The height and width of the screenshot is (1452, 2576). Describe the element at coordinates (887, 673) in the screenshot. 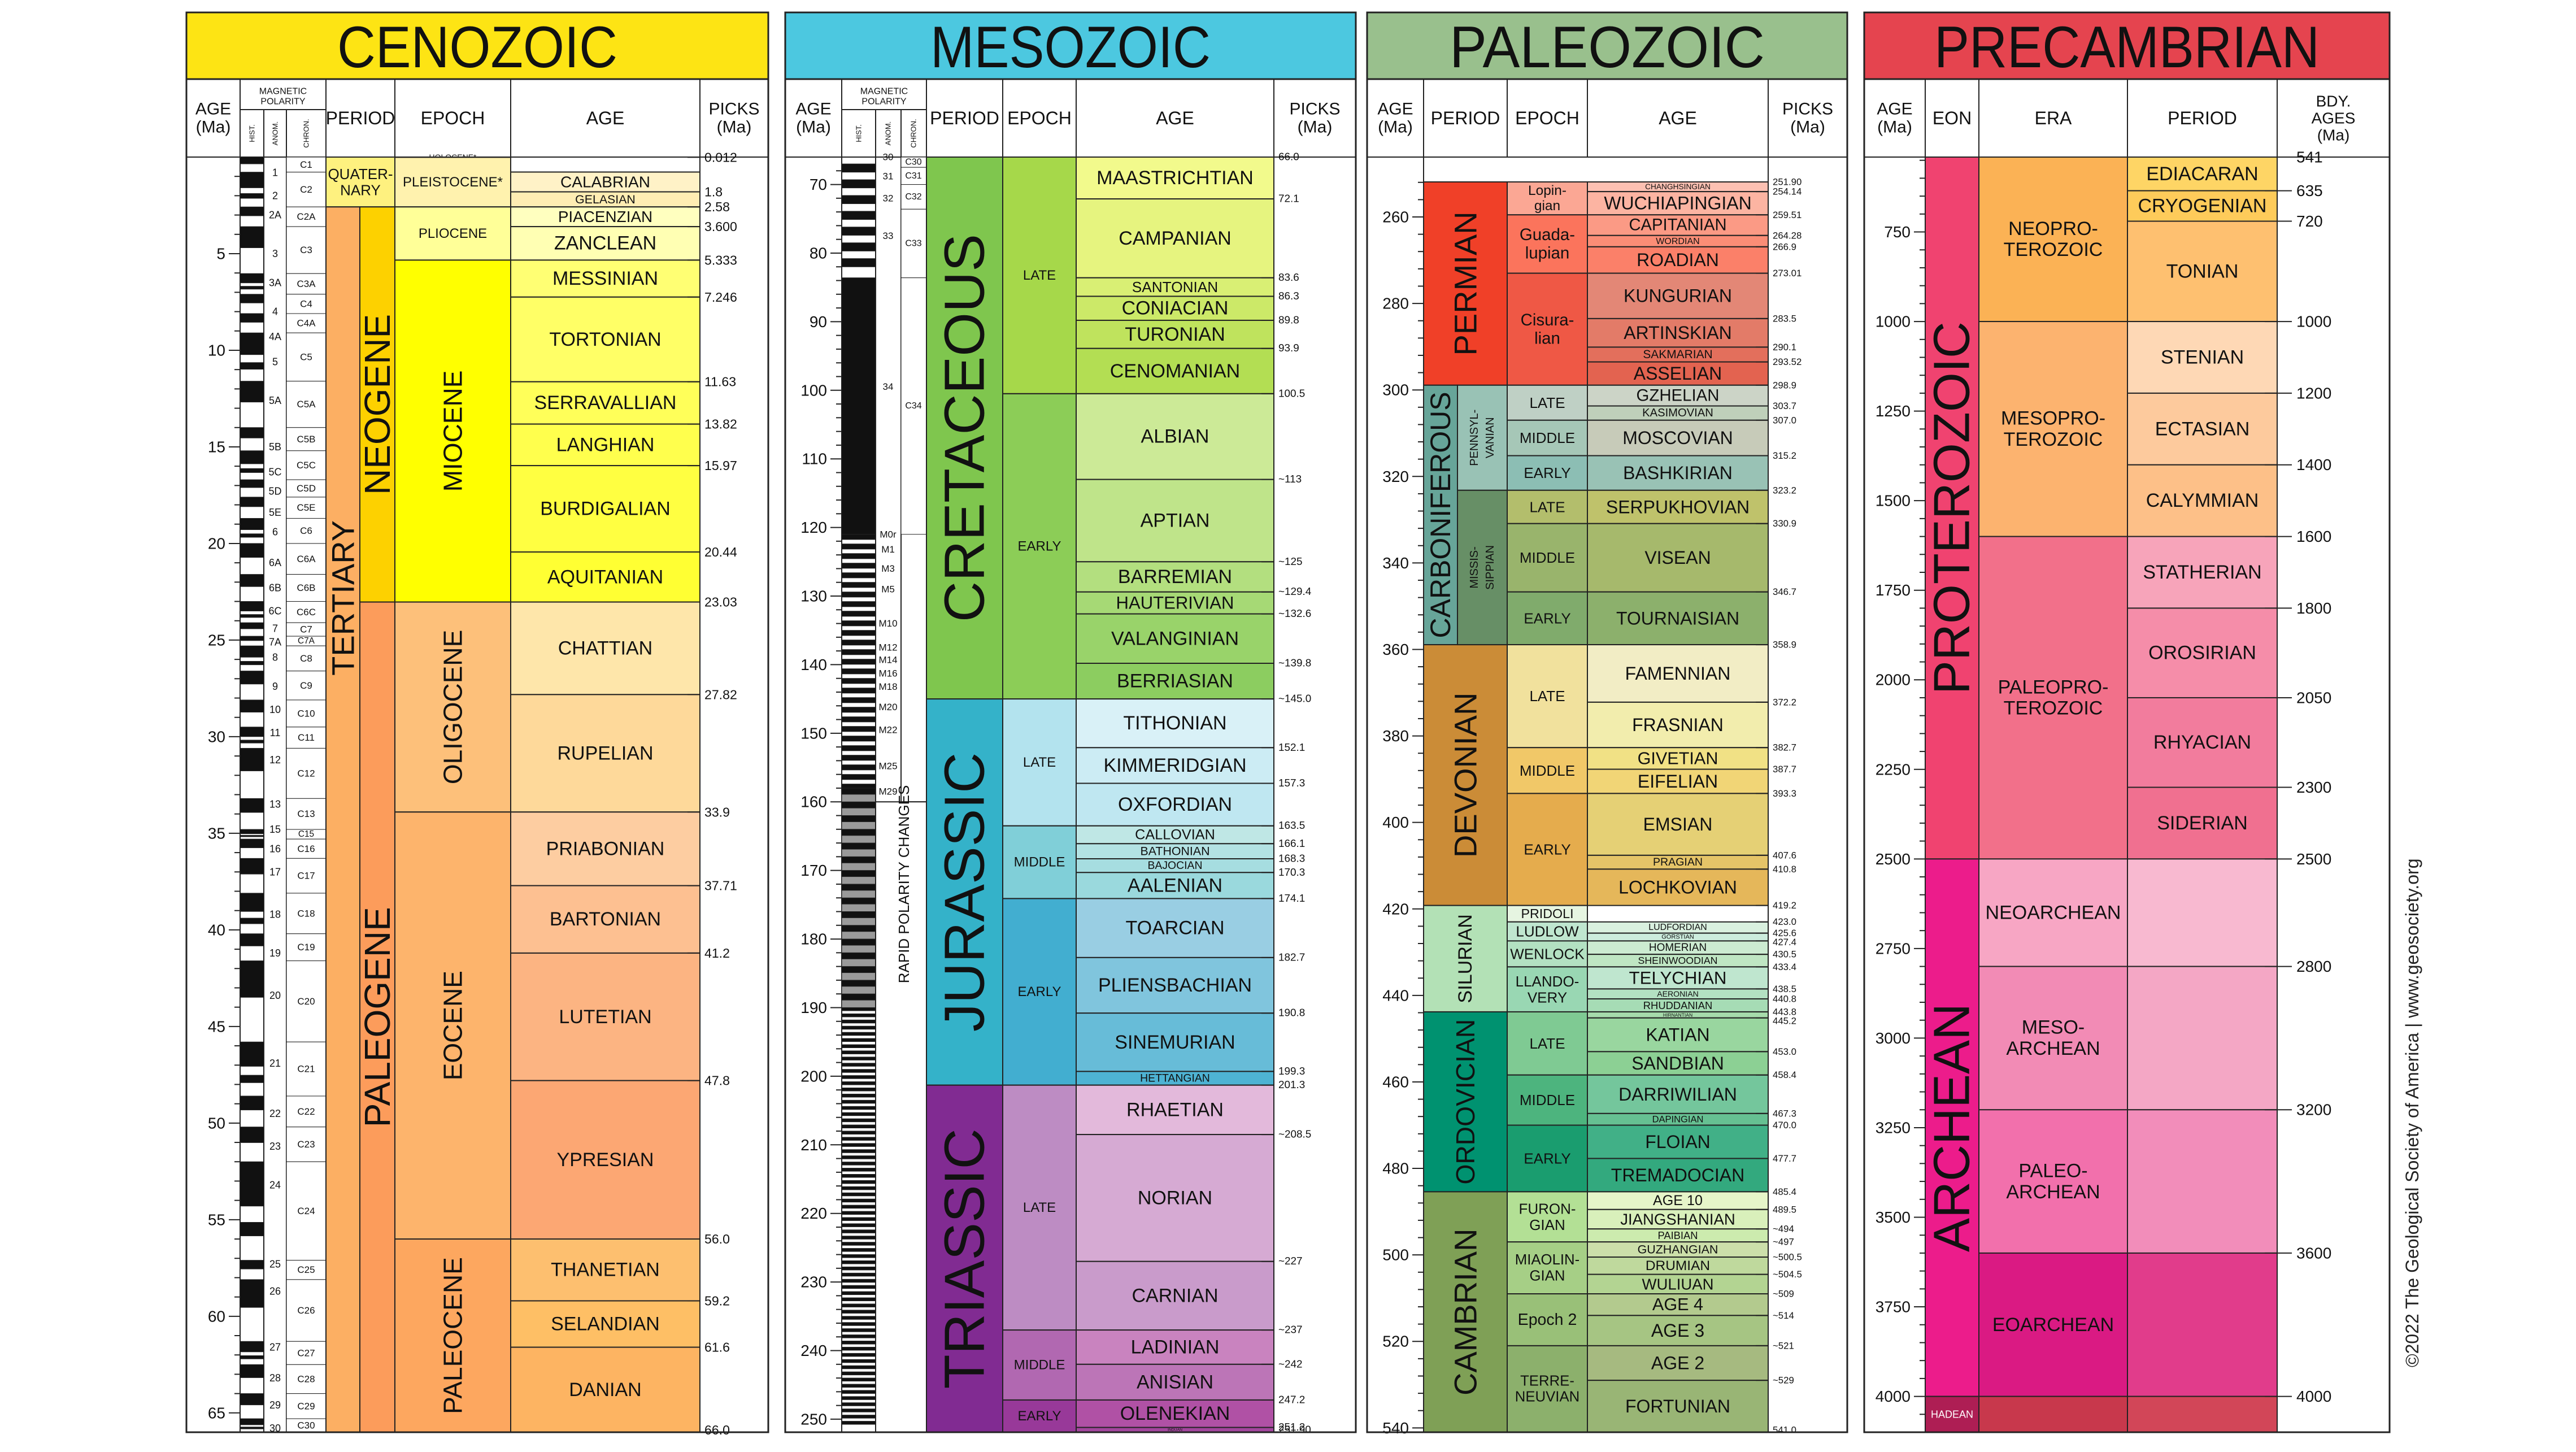

I see `anomaly-label: M16` at that location.